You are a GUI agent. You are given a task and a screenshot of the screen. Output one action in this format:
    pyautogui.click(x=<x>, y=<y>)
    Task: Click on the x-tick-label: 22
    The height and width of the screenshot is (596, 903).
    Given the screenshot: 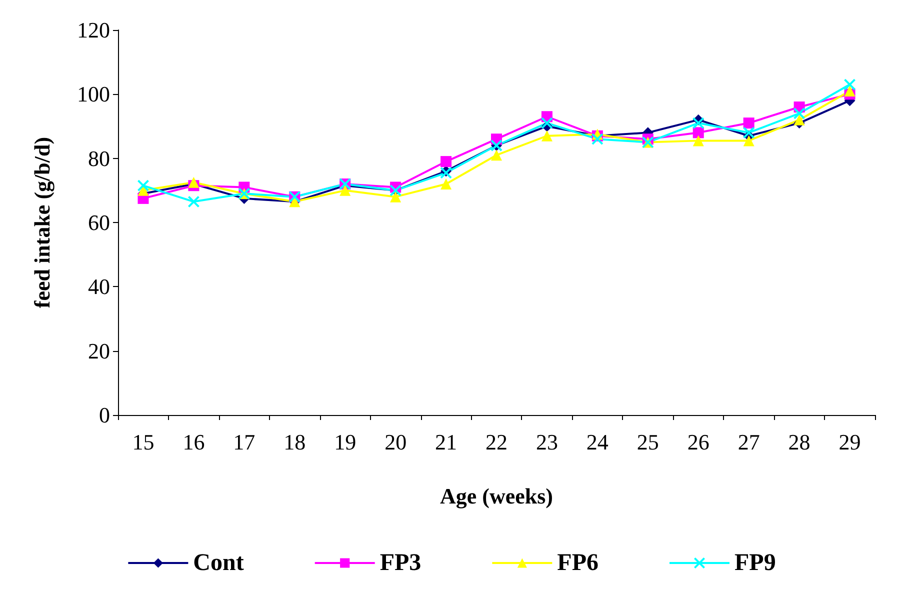 What is the action you would take?
    pyautogui.click(x=497, y=442)
    